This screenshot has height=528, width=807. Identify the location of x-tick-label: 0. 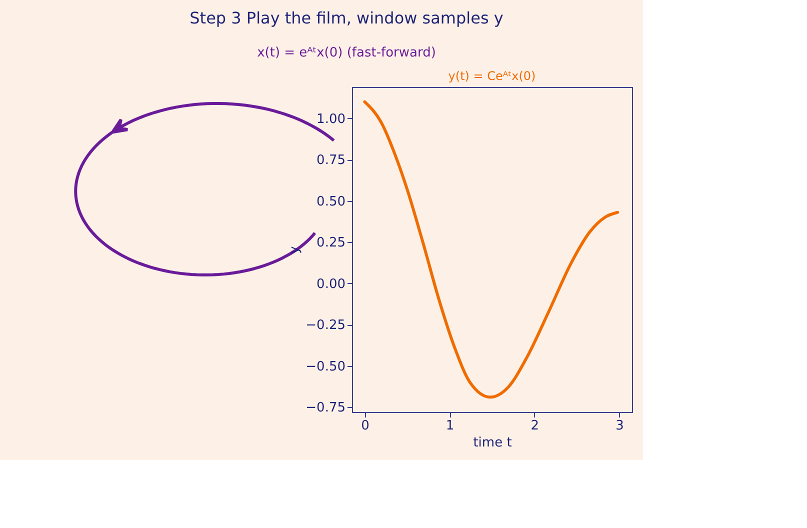
(365, 426).